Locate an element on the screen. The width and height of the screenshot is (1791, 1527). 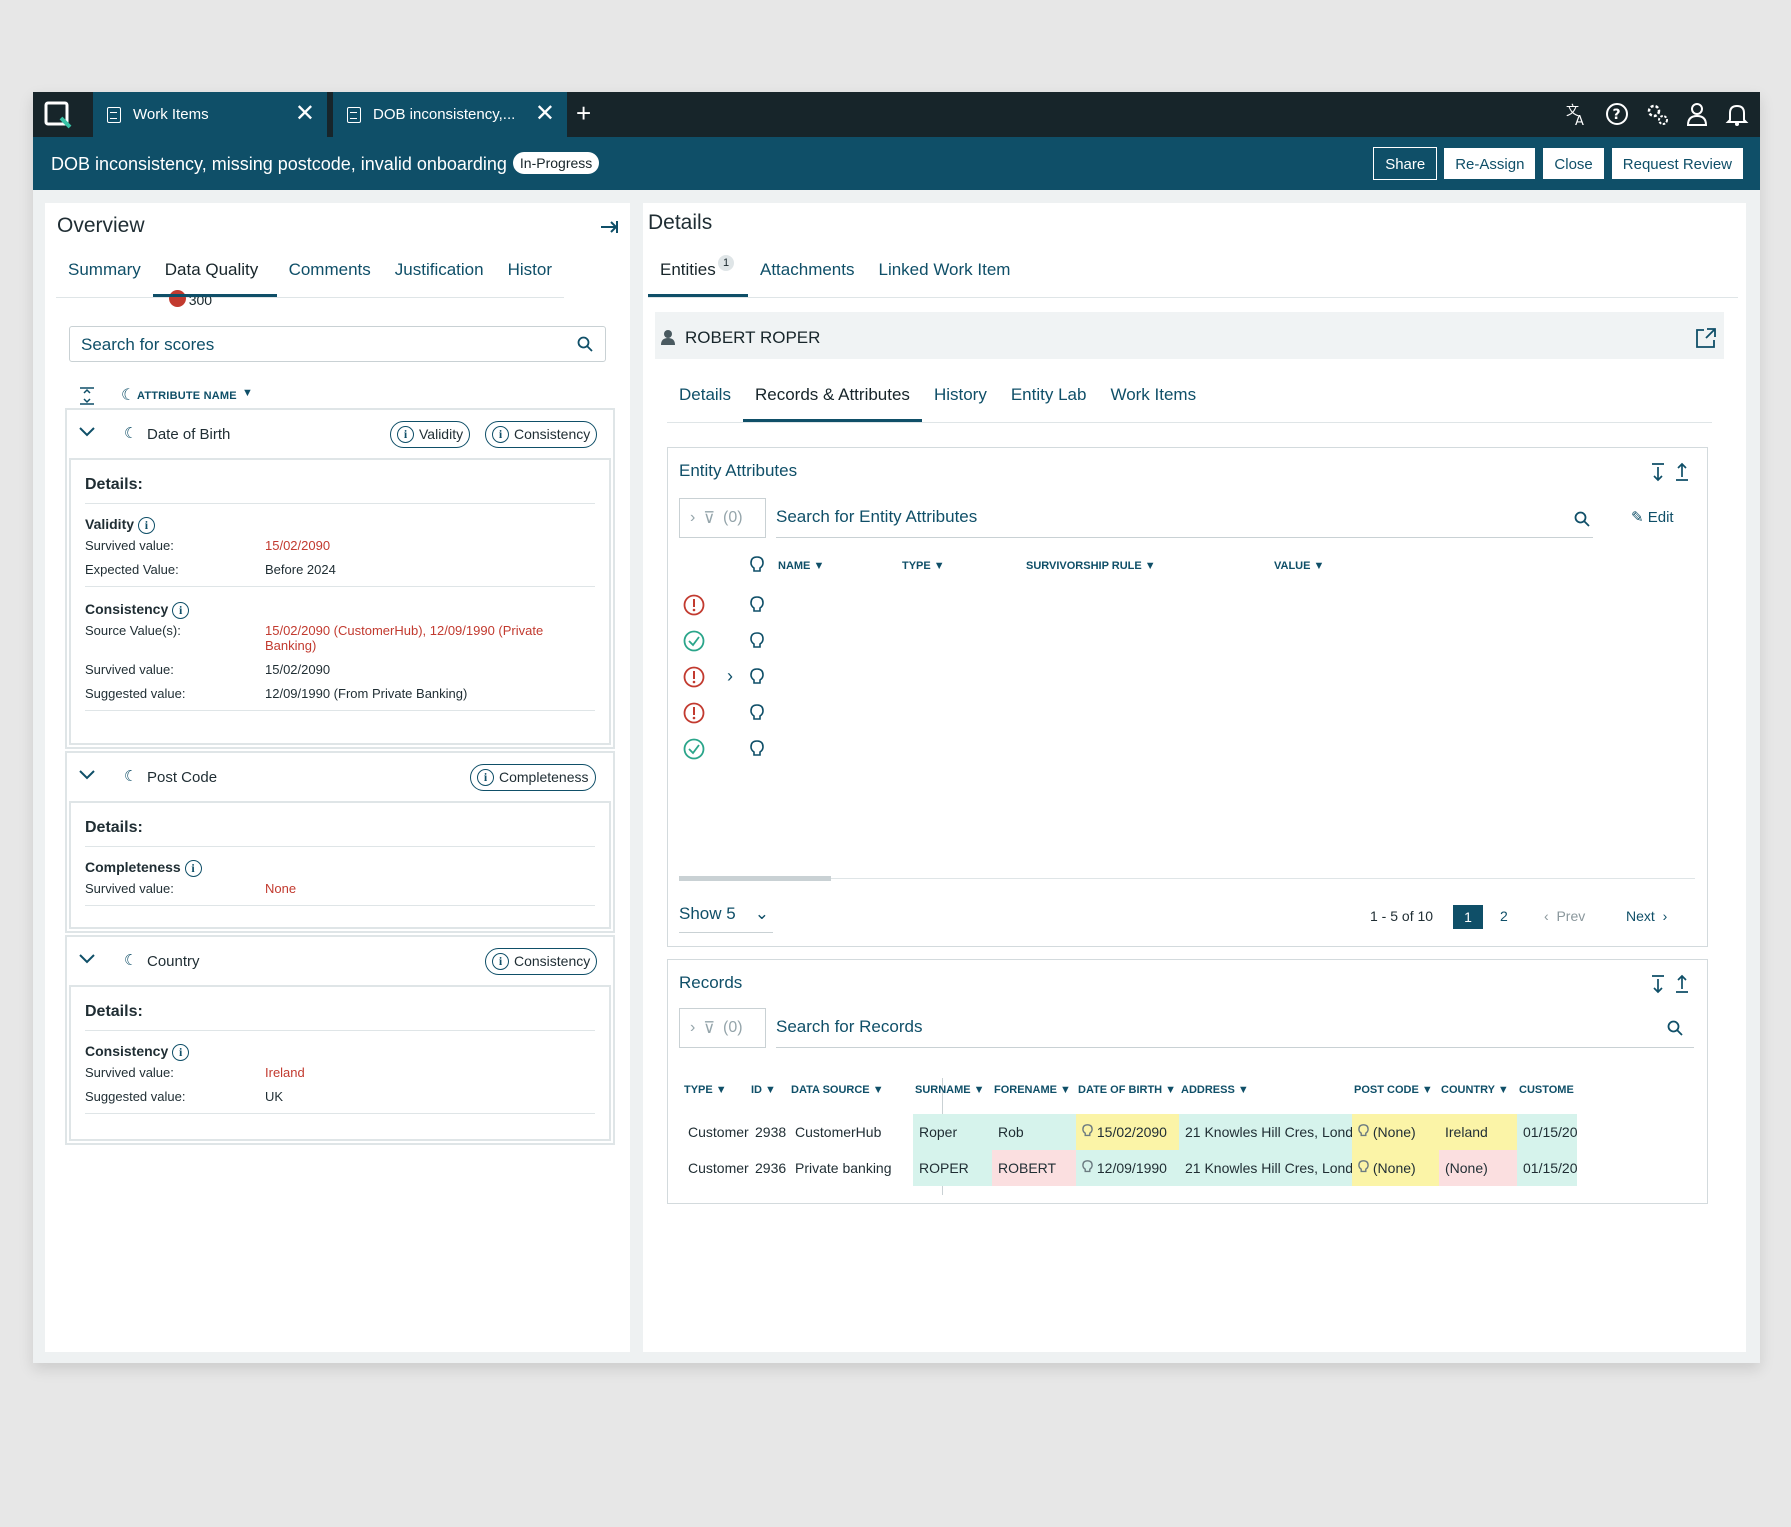
column-header: SURNAME ▼ is located at coordinates (950, 1090).